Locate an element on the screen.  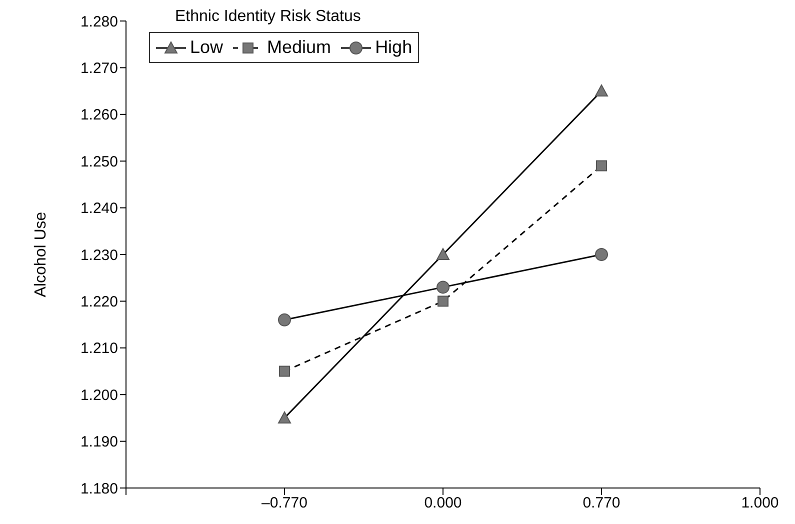
y-tick-label: 1.210 is located at coordinates (99, 349).